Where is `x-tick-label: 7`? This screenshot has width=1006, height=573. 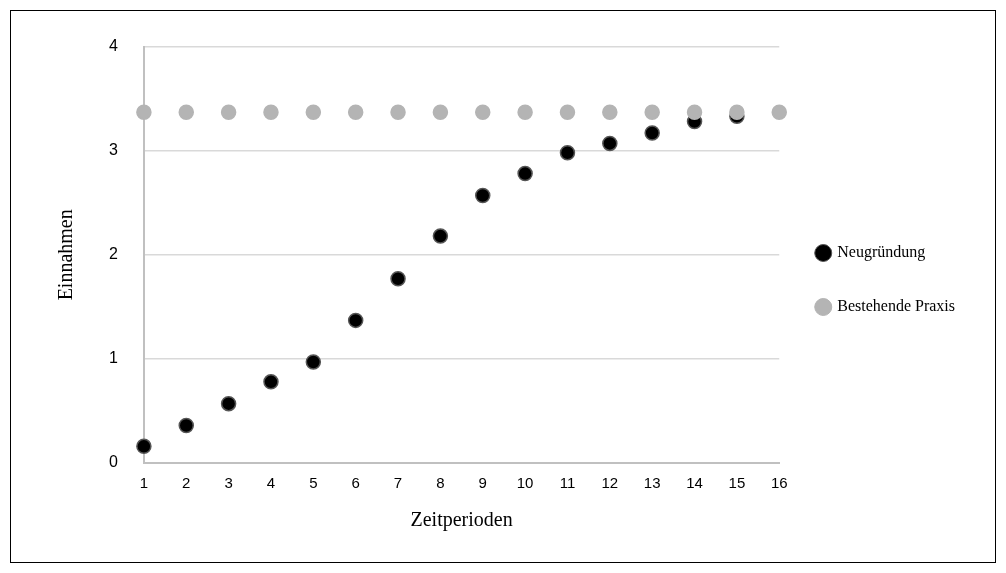
x-tick-label: 7 is located at coordinates (398, 483).